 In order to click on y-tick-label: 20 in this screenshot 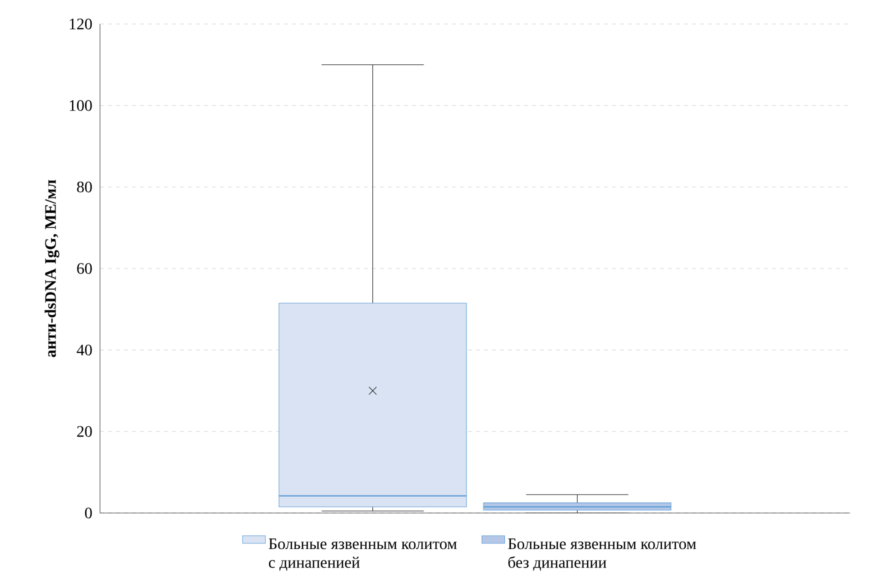, I will do `click(84, 431)`.